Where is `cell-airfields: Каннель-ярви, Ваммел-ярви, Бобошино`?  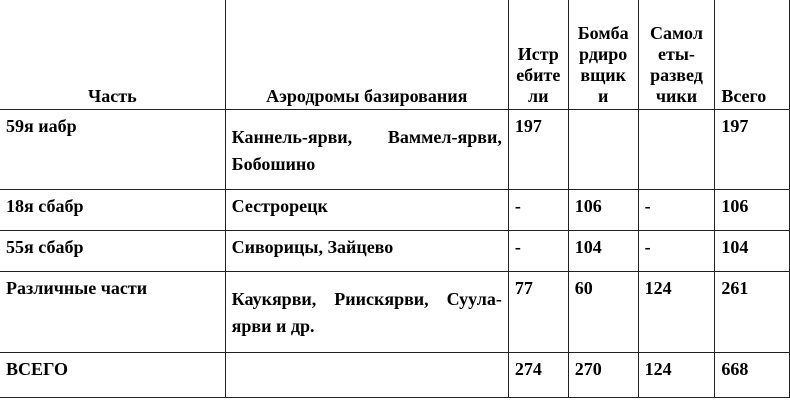
cell-airfields: Каннель-ярви, Ваммел-ярви, Бобошино is located at coordinates (366, 149).